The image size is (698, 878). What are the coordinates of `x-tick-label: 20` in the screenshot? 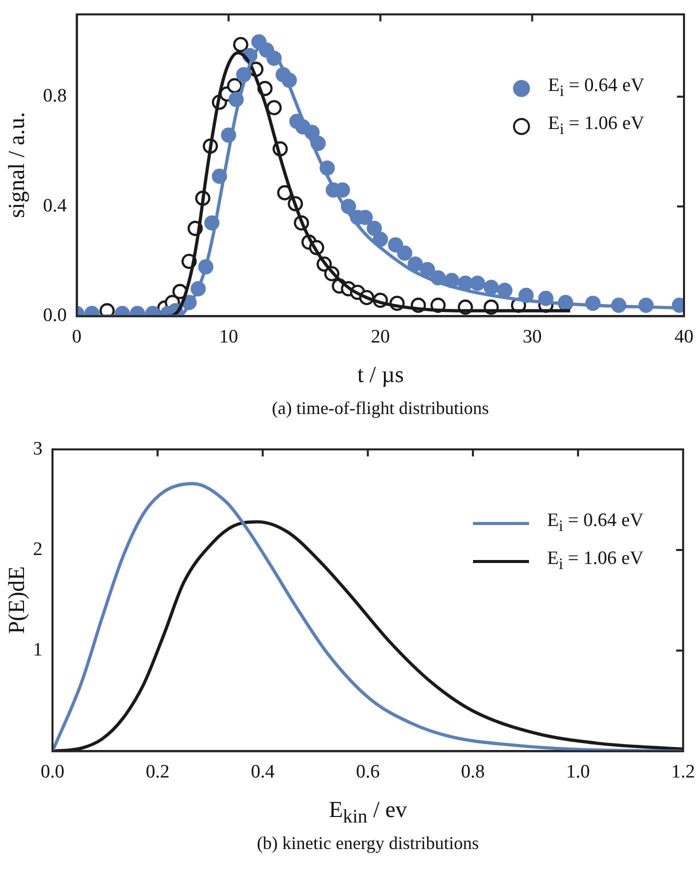 It's located at (380, 337).